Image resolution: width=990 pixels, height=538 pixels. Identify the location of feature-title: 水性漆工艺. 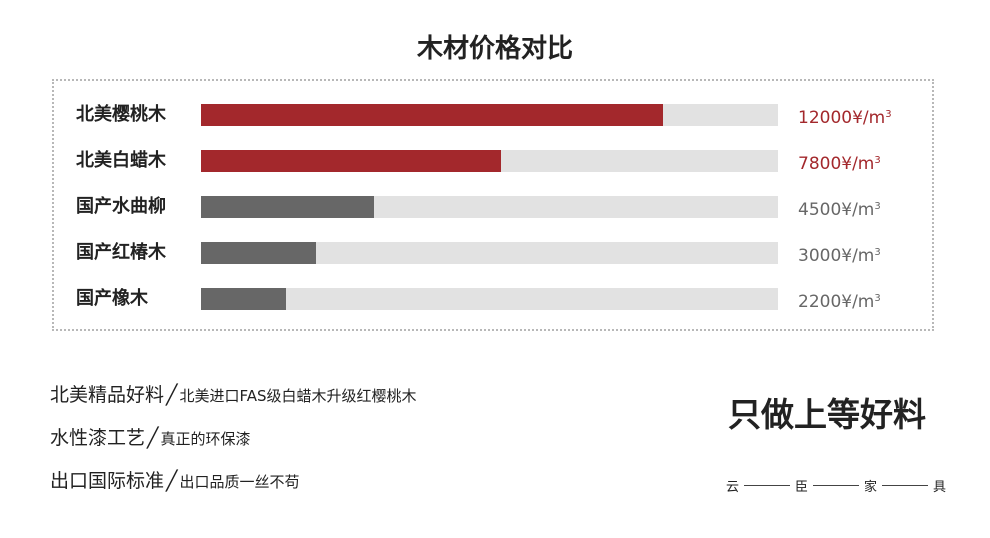
(98, 438).